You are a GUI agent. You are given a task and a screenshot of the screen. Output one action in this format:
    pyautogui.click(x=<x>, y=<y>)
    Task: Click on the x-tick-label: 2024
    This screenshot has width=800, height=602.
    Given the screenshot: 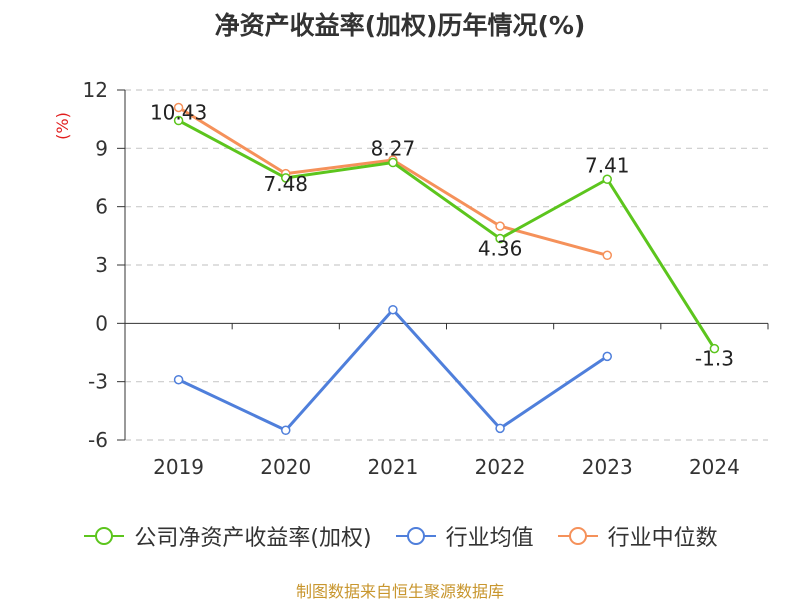 What is the action you would take?
    pyautogui.click(x=714, y=467)
    